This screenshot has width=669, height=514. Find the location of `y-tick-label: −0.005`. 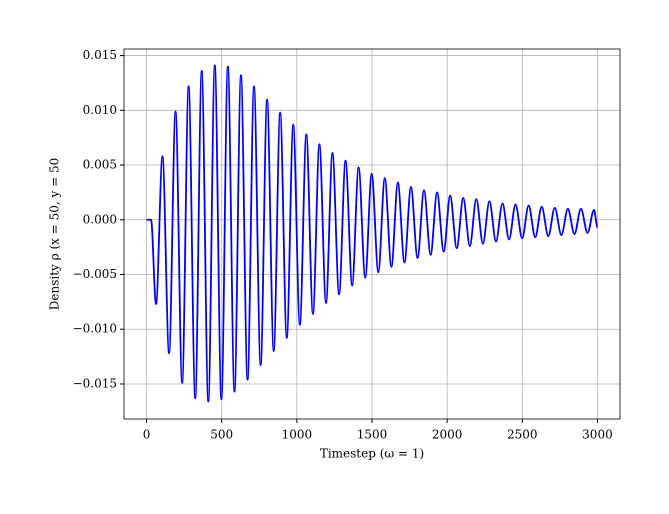

y-tick-label: −0.005 is located at coordinates (95, 274).